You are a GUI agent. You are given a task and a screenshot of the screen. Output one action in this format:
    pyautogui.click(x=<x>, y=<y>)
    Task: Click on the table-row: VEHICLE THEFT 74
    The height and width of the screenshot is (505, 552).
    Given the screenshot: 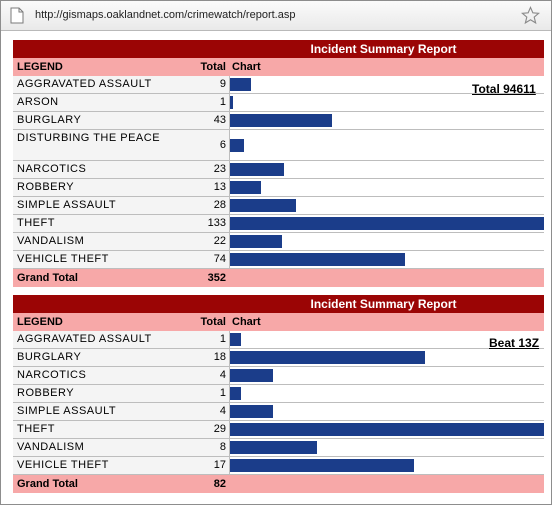 What is the action you would take?
    pyautogui.click(x=278, y=260)
    